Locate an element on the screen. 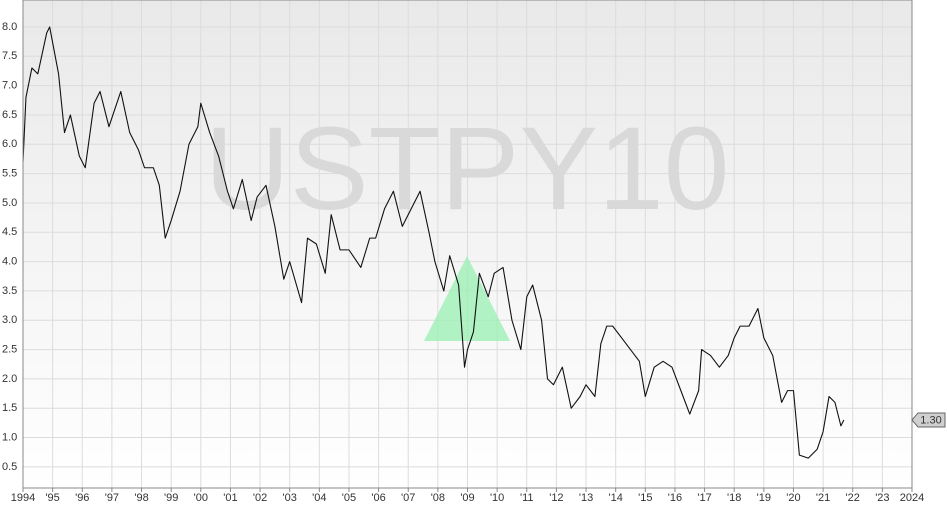 Image resolution: width=947 pixels, height=506 pixels. x-tick-label: '20 is located at coordinates (793, 498).